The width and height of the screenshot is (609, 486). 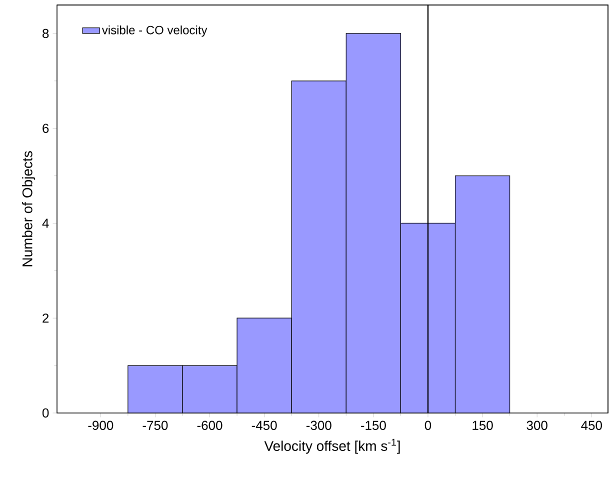 What do you see at coordinates (45, 128) in the screenshot?
I see `y-tick-label: 6` at bounding box center [45, 128].